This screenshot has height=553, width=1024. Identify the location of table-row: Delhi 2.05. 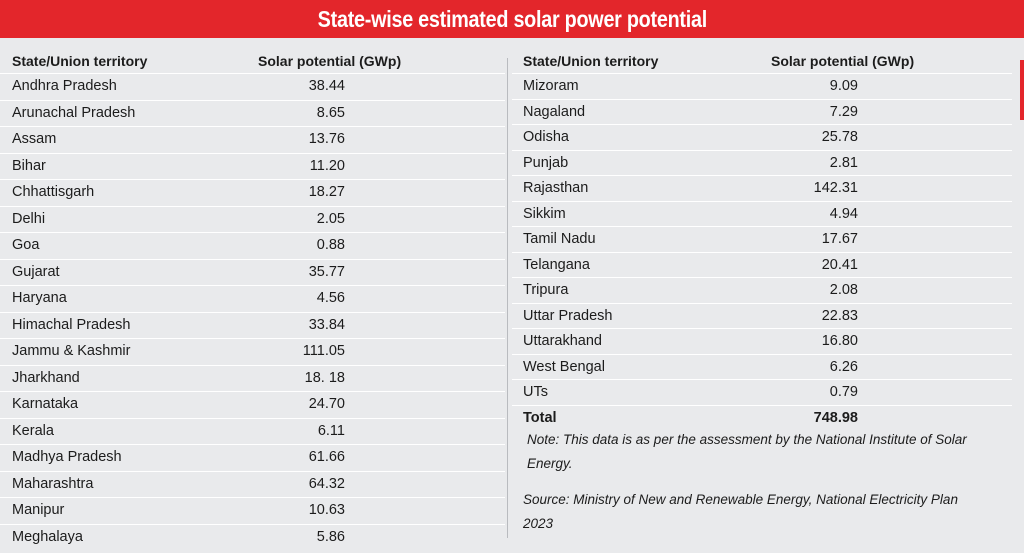
(252, 219).